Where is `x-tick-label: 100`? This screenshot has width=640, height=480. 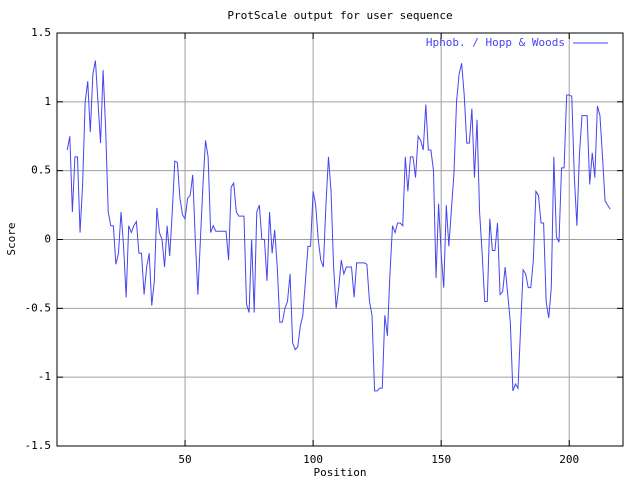 x-tick-label: 100 is located at coordinates (313, 459).